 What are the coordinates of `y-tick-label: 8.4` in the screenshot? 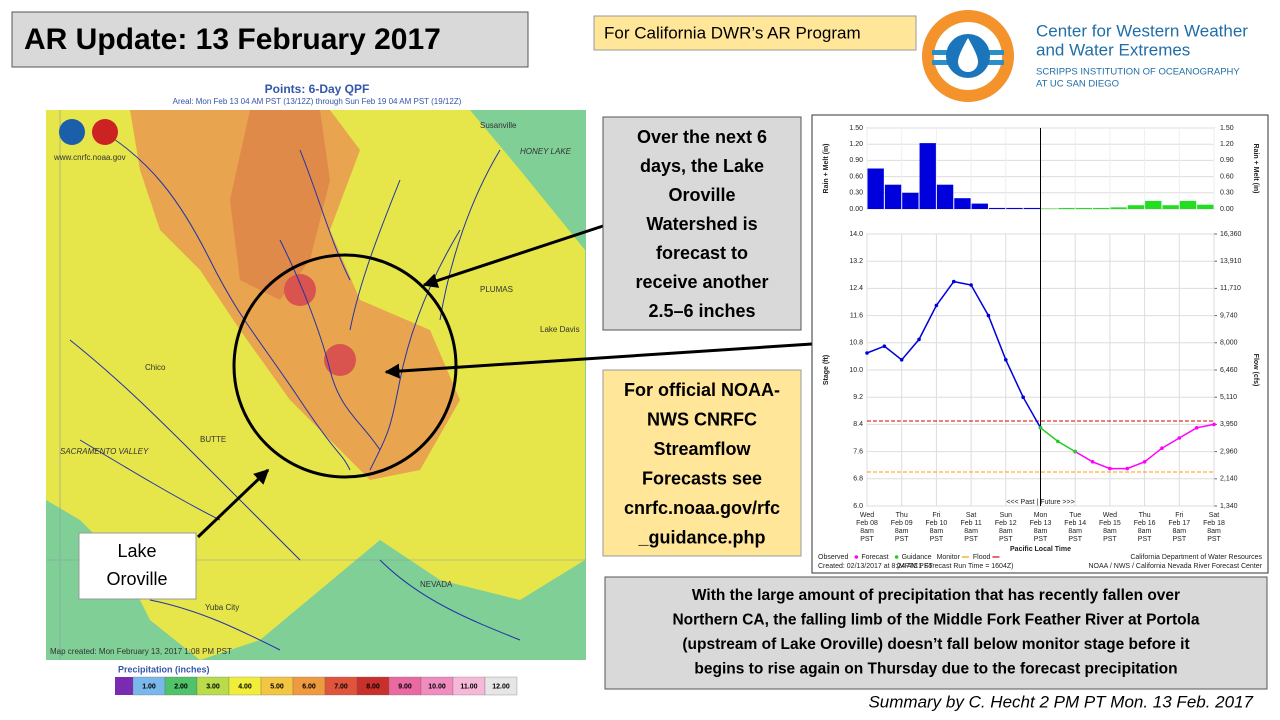 It's located at (858, 424).